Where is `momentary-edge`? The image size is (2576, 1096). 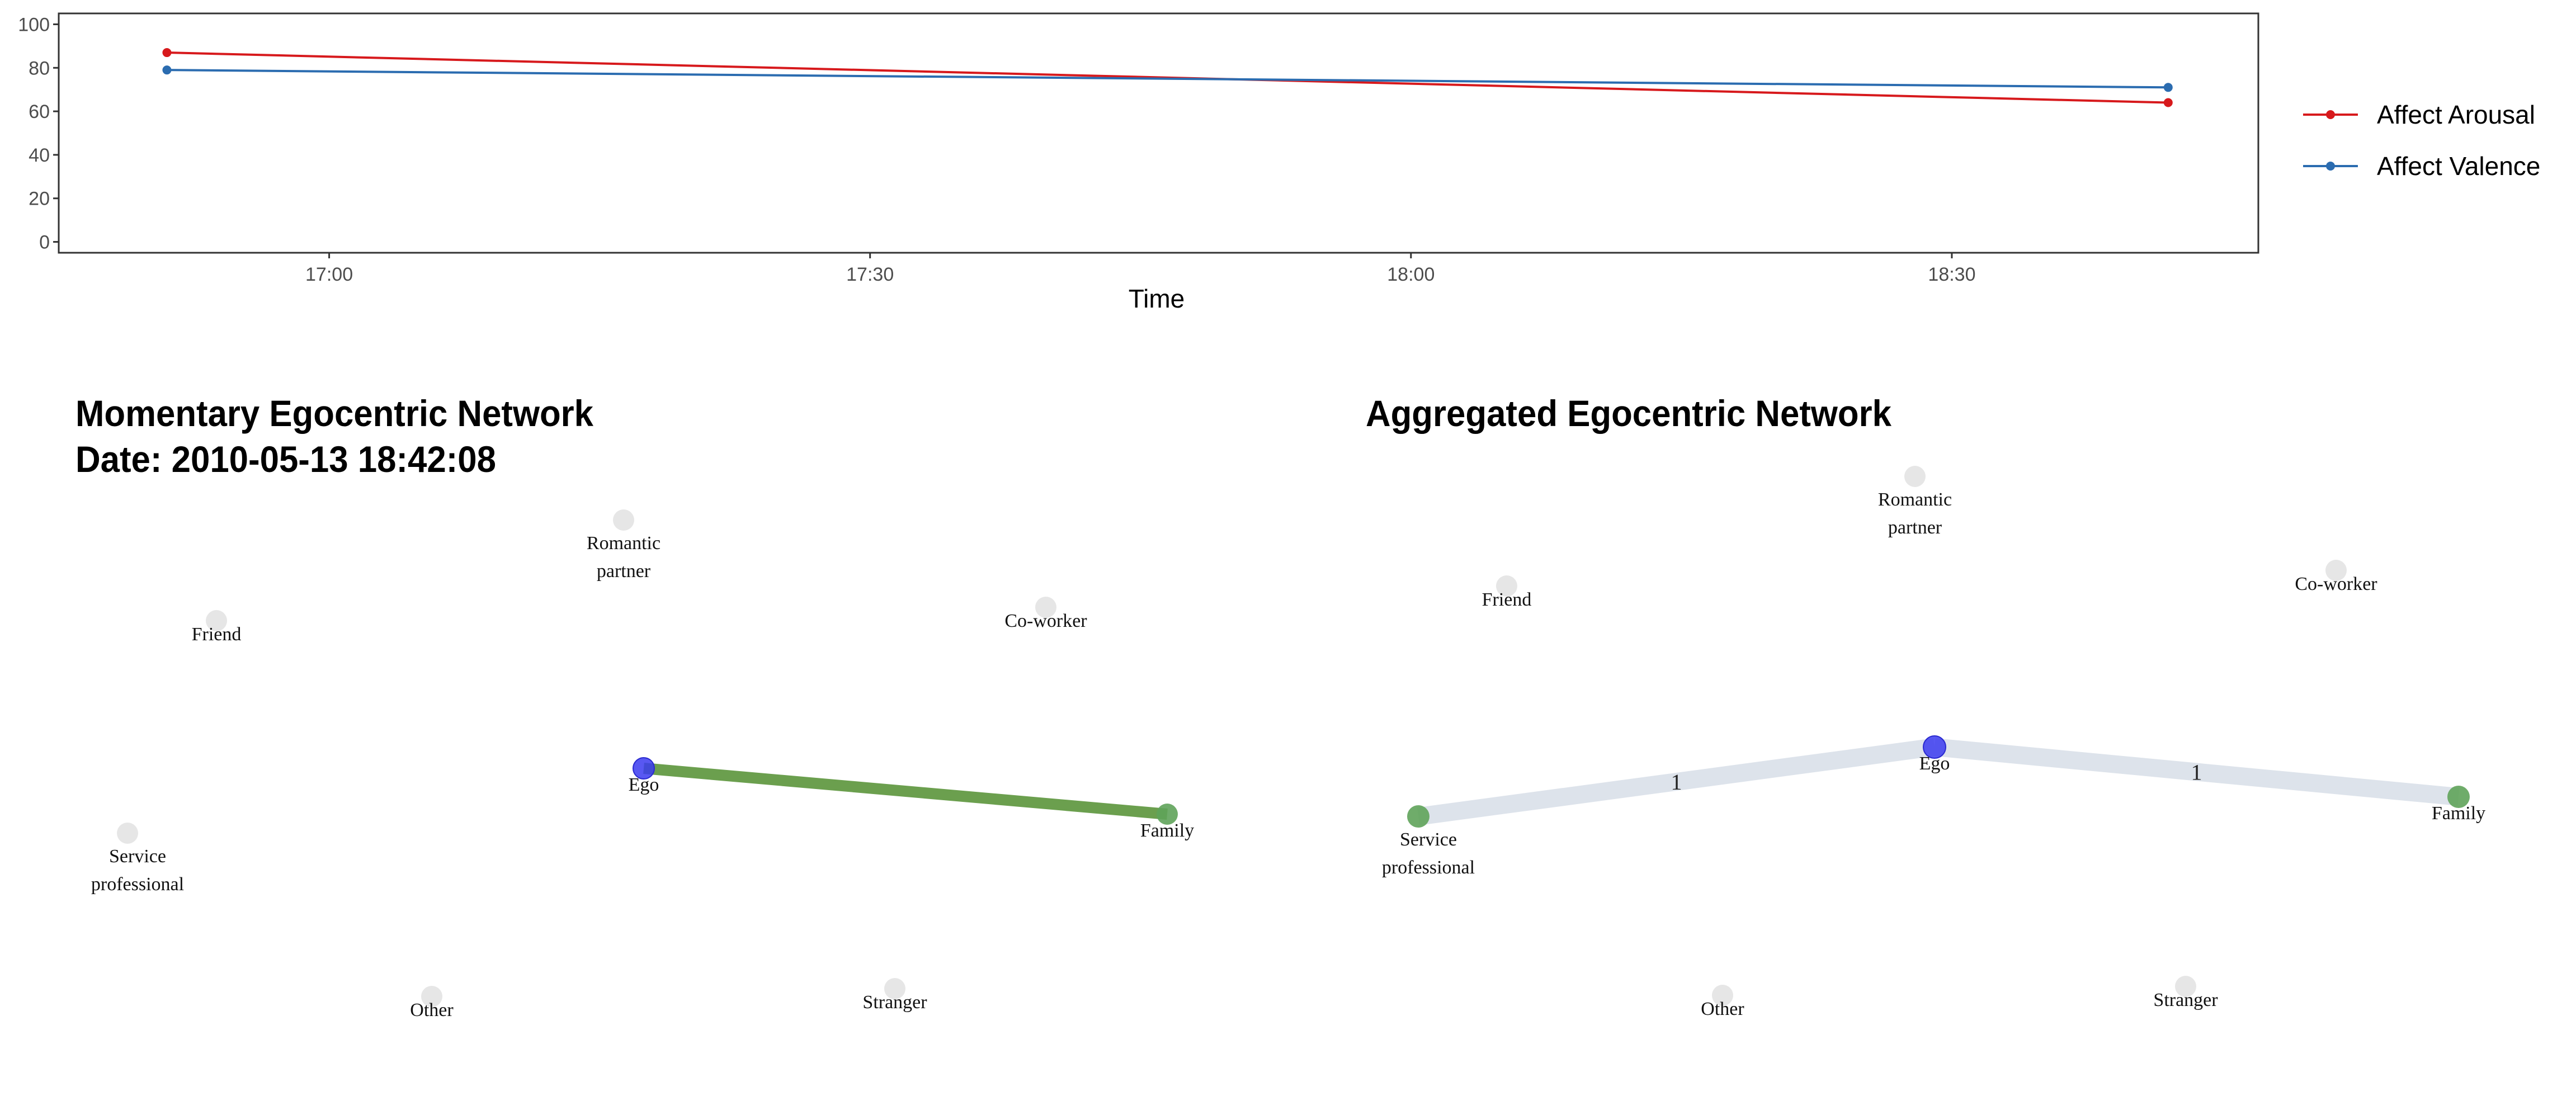
momentary-edge is located at coordinates (905, 791).